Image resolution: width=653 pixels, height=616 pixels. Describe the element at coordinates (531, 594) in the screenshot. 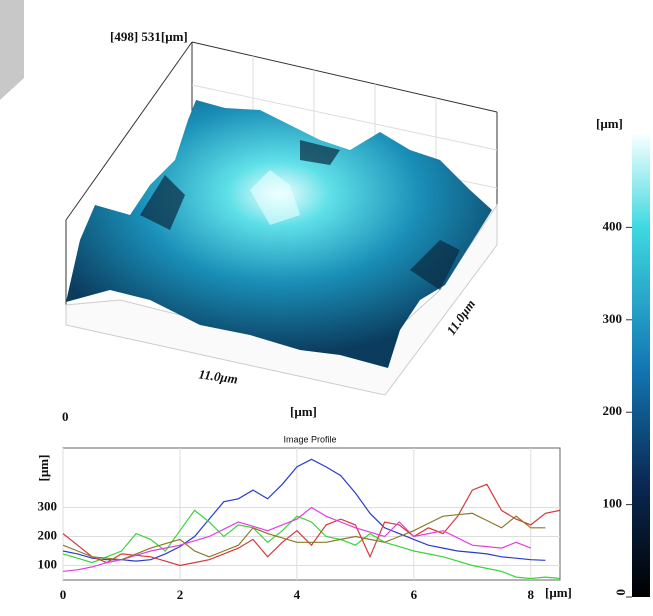

I see `x-tick-label: 8` at that location.